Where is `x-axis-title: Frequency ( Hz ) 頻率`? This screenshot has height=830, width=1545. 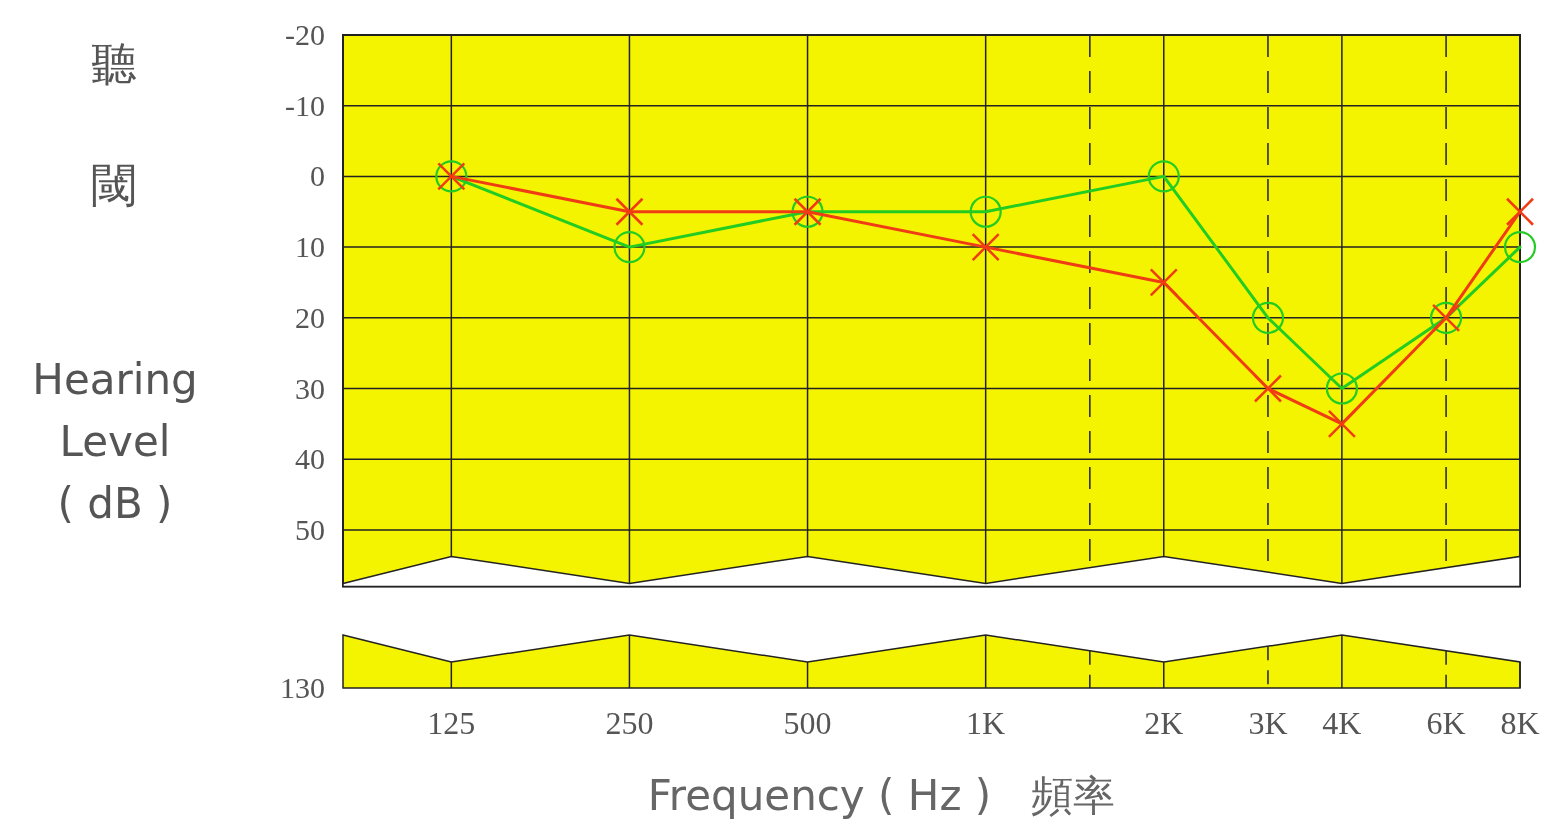 x-axis-title: Frequency ( Hz ) 頻率 is located at coordinates (881, 795).